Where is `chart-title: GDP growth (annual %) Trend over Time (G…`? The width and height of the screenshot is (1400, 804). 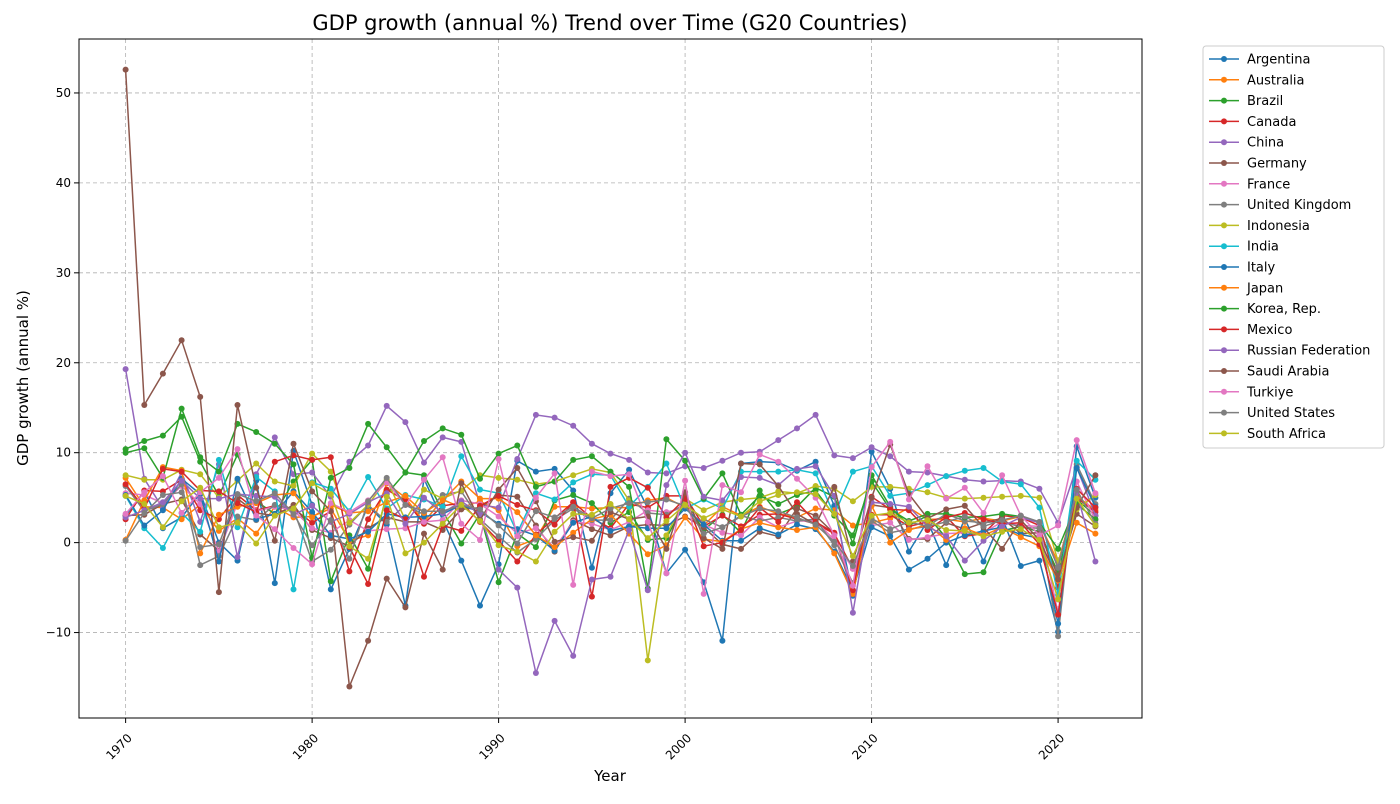
chart-title: GDP growth (annual %) Trend over Time (G… is located at coordinates (609, 23).